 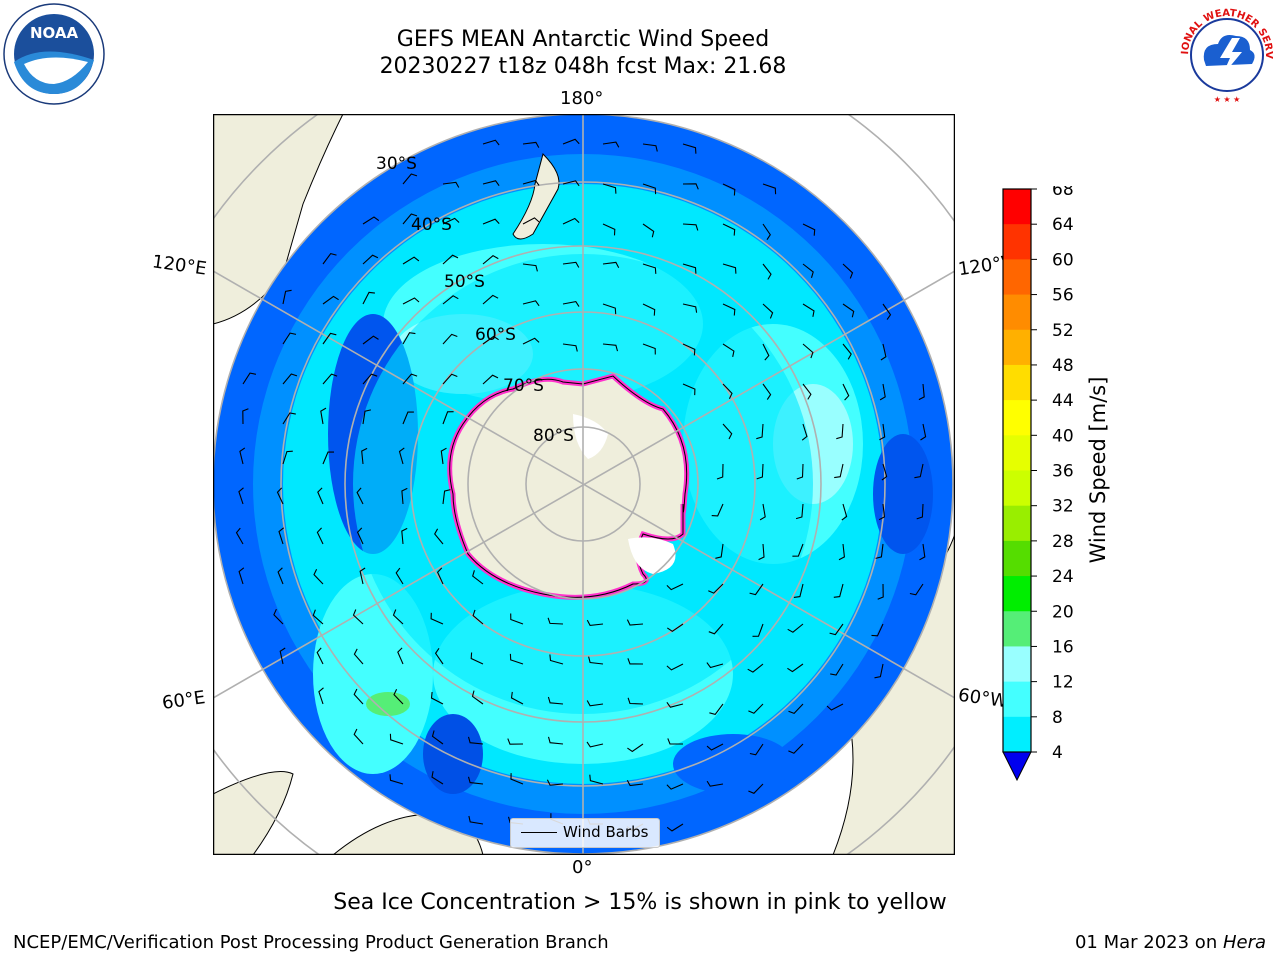 I want to click on weddell-ice-shelf, so click(x=652, y=555).